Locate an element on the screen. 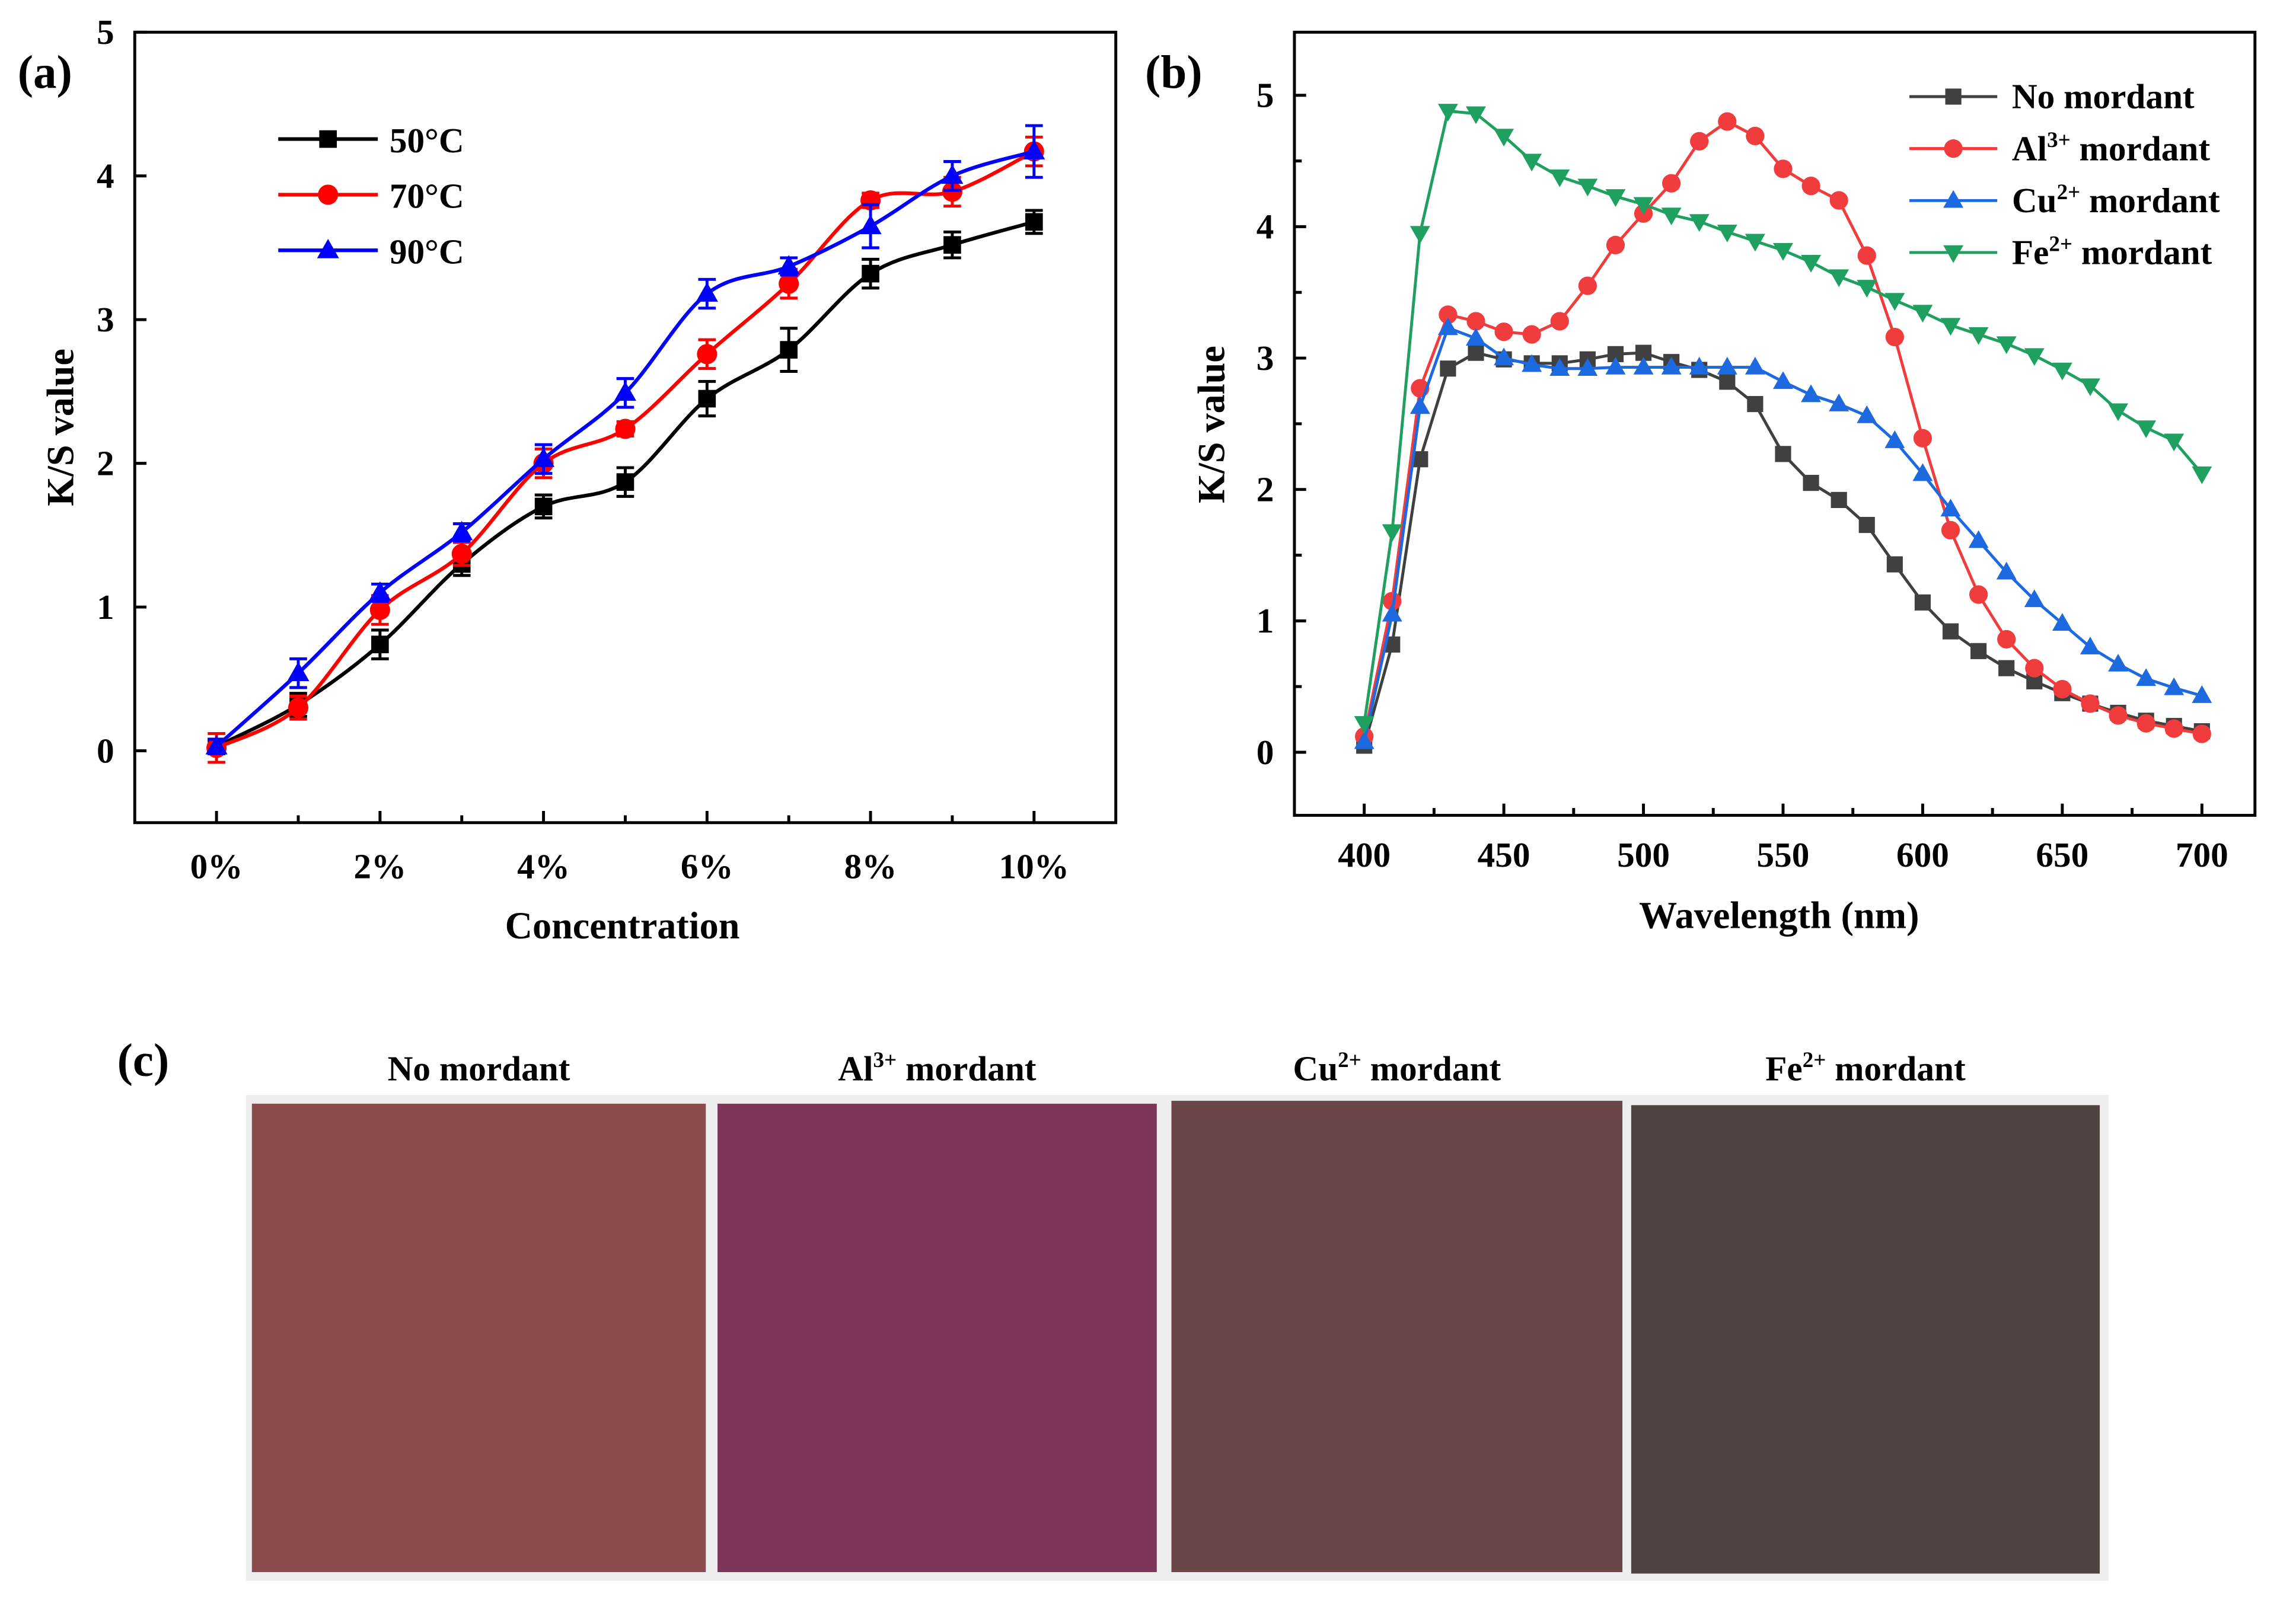 The image size is (2296, 1597). x-tick-label: 10% is located at coordinates (1034, 866).